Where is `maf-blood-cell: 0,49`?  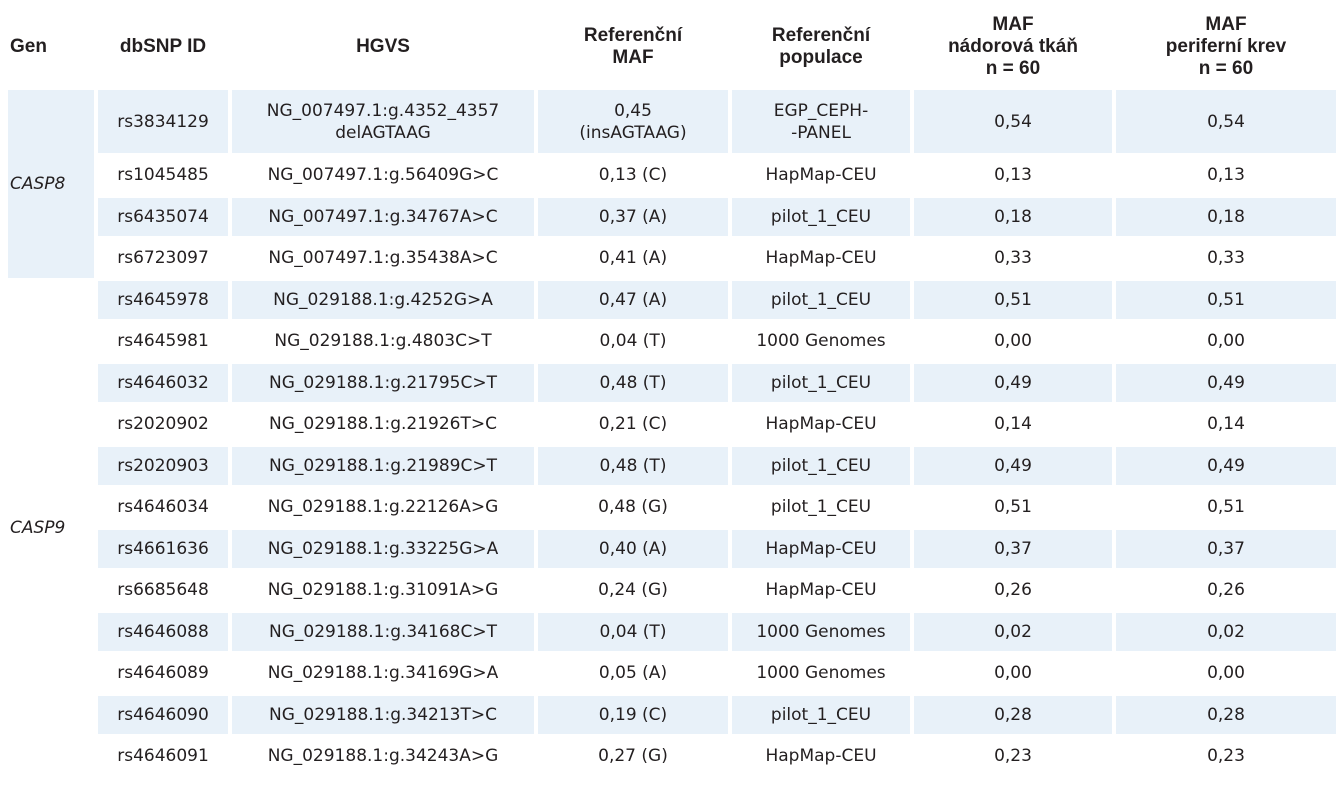 maf-blood-cell: 0,49 is located at coordinates (1226, 465).